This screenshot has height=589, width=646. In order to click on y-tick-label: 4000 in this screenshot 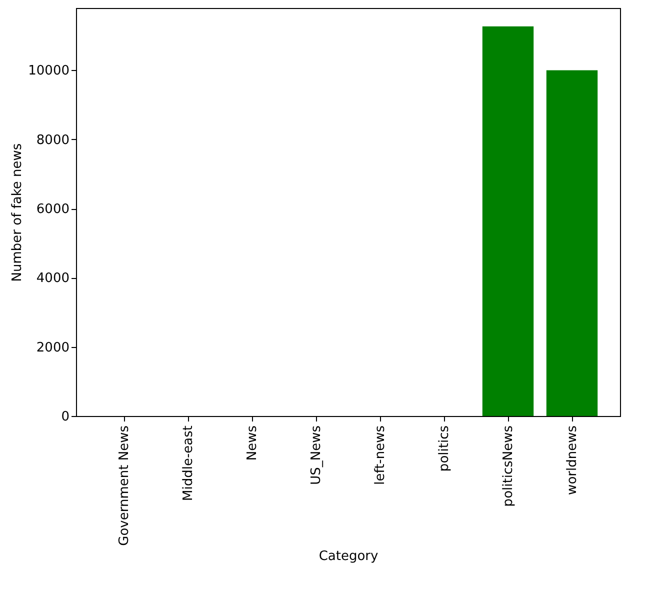, I will do `click(53, 278)`.